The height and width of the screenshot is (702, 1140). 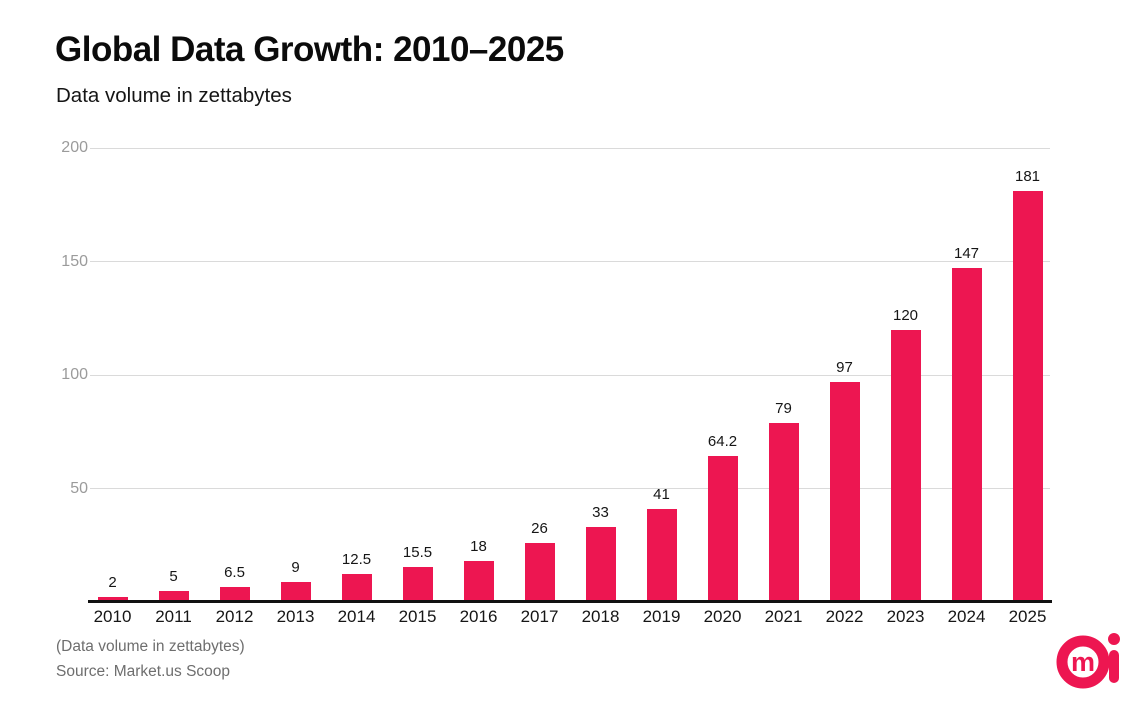 I want to click on bar-value-label: 120, so click(x=905, y=315).